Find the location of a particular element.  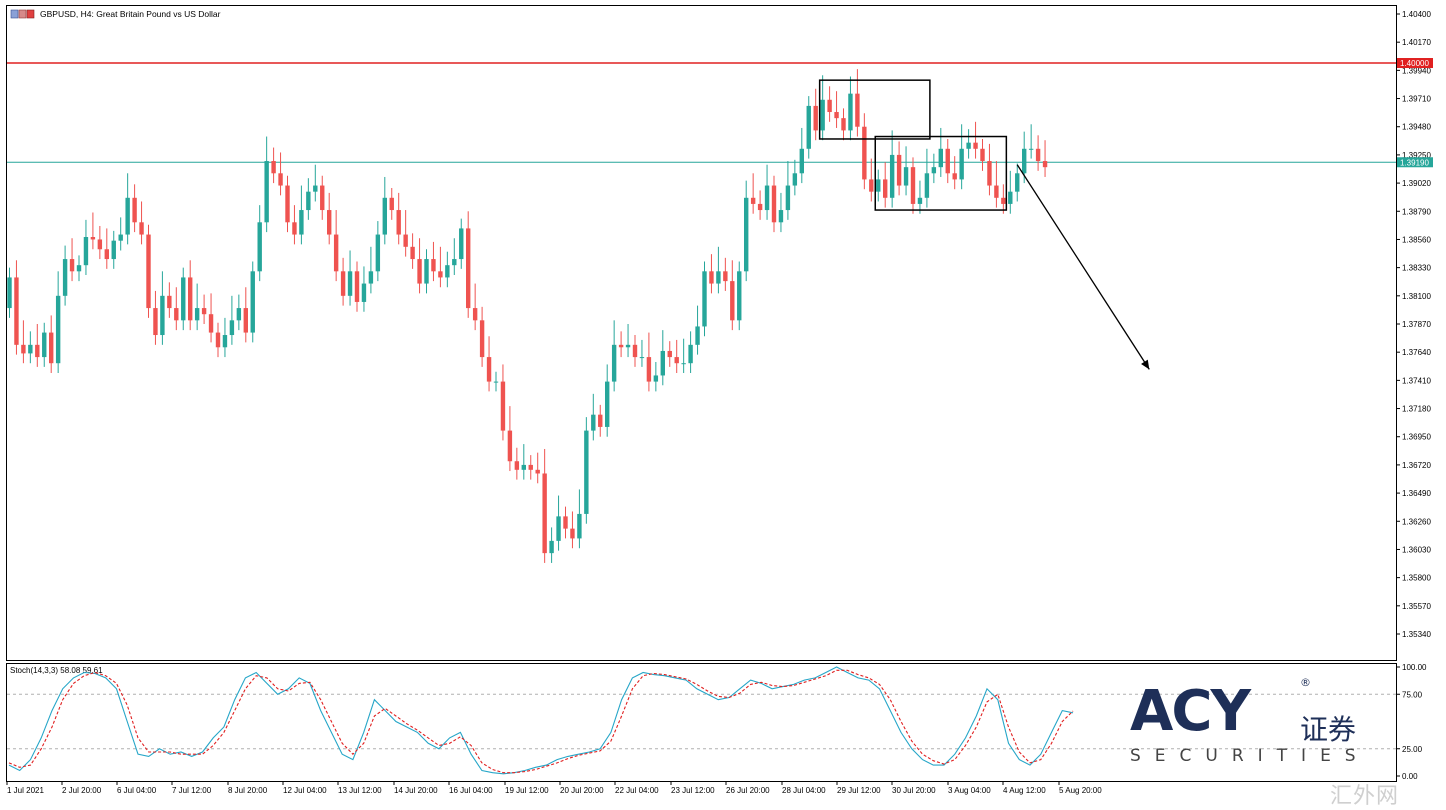

price-lines: 1.40000 1.39190 is located at coordinates (720, 113).